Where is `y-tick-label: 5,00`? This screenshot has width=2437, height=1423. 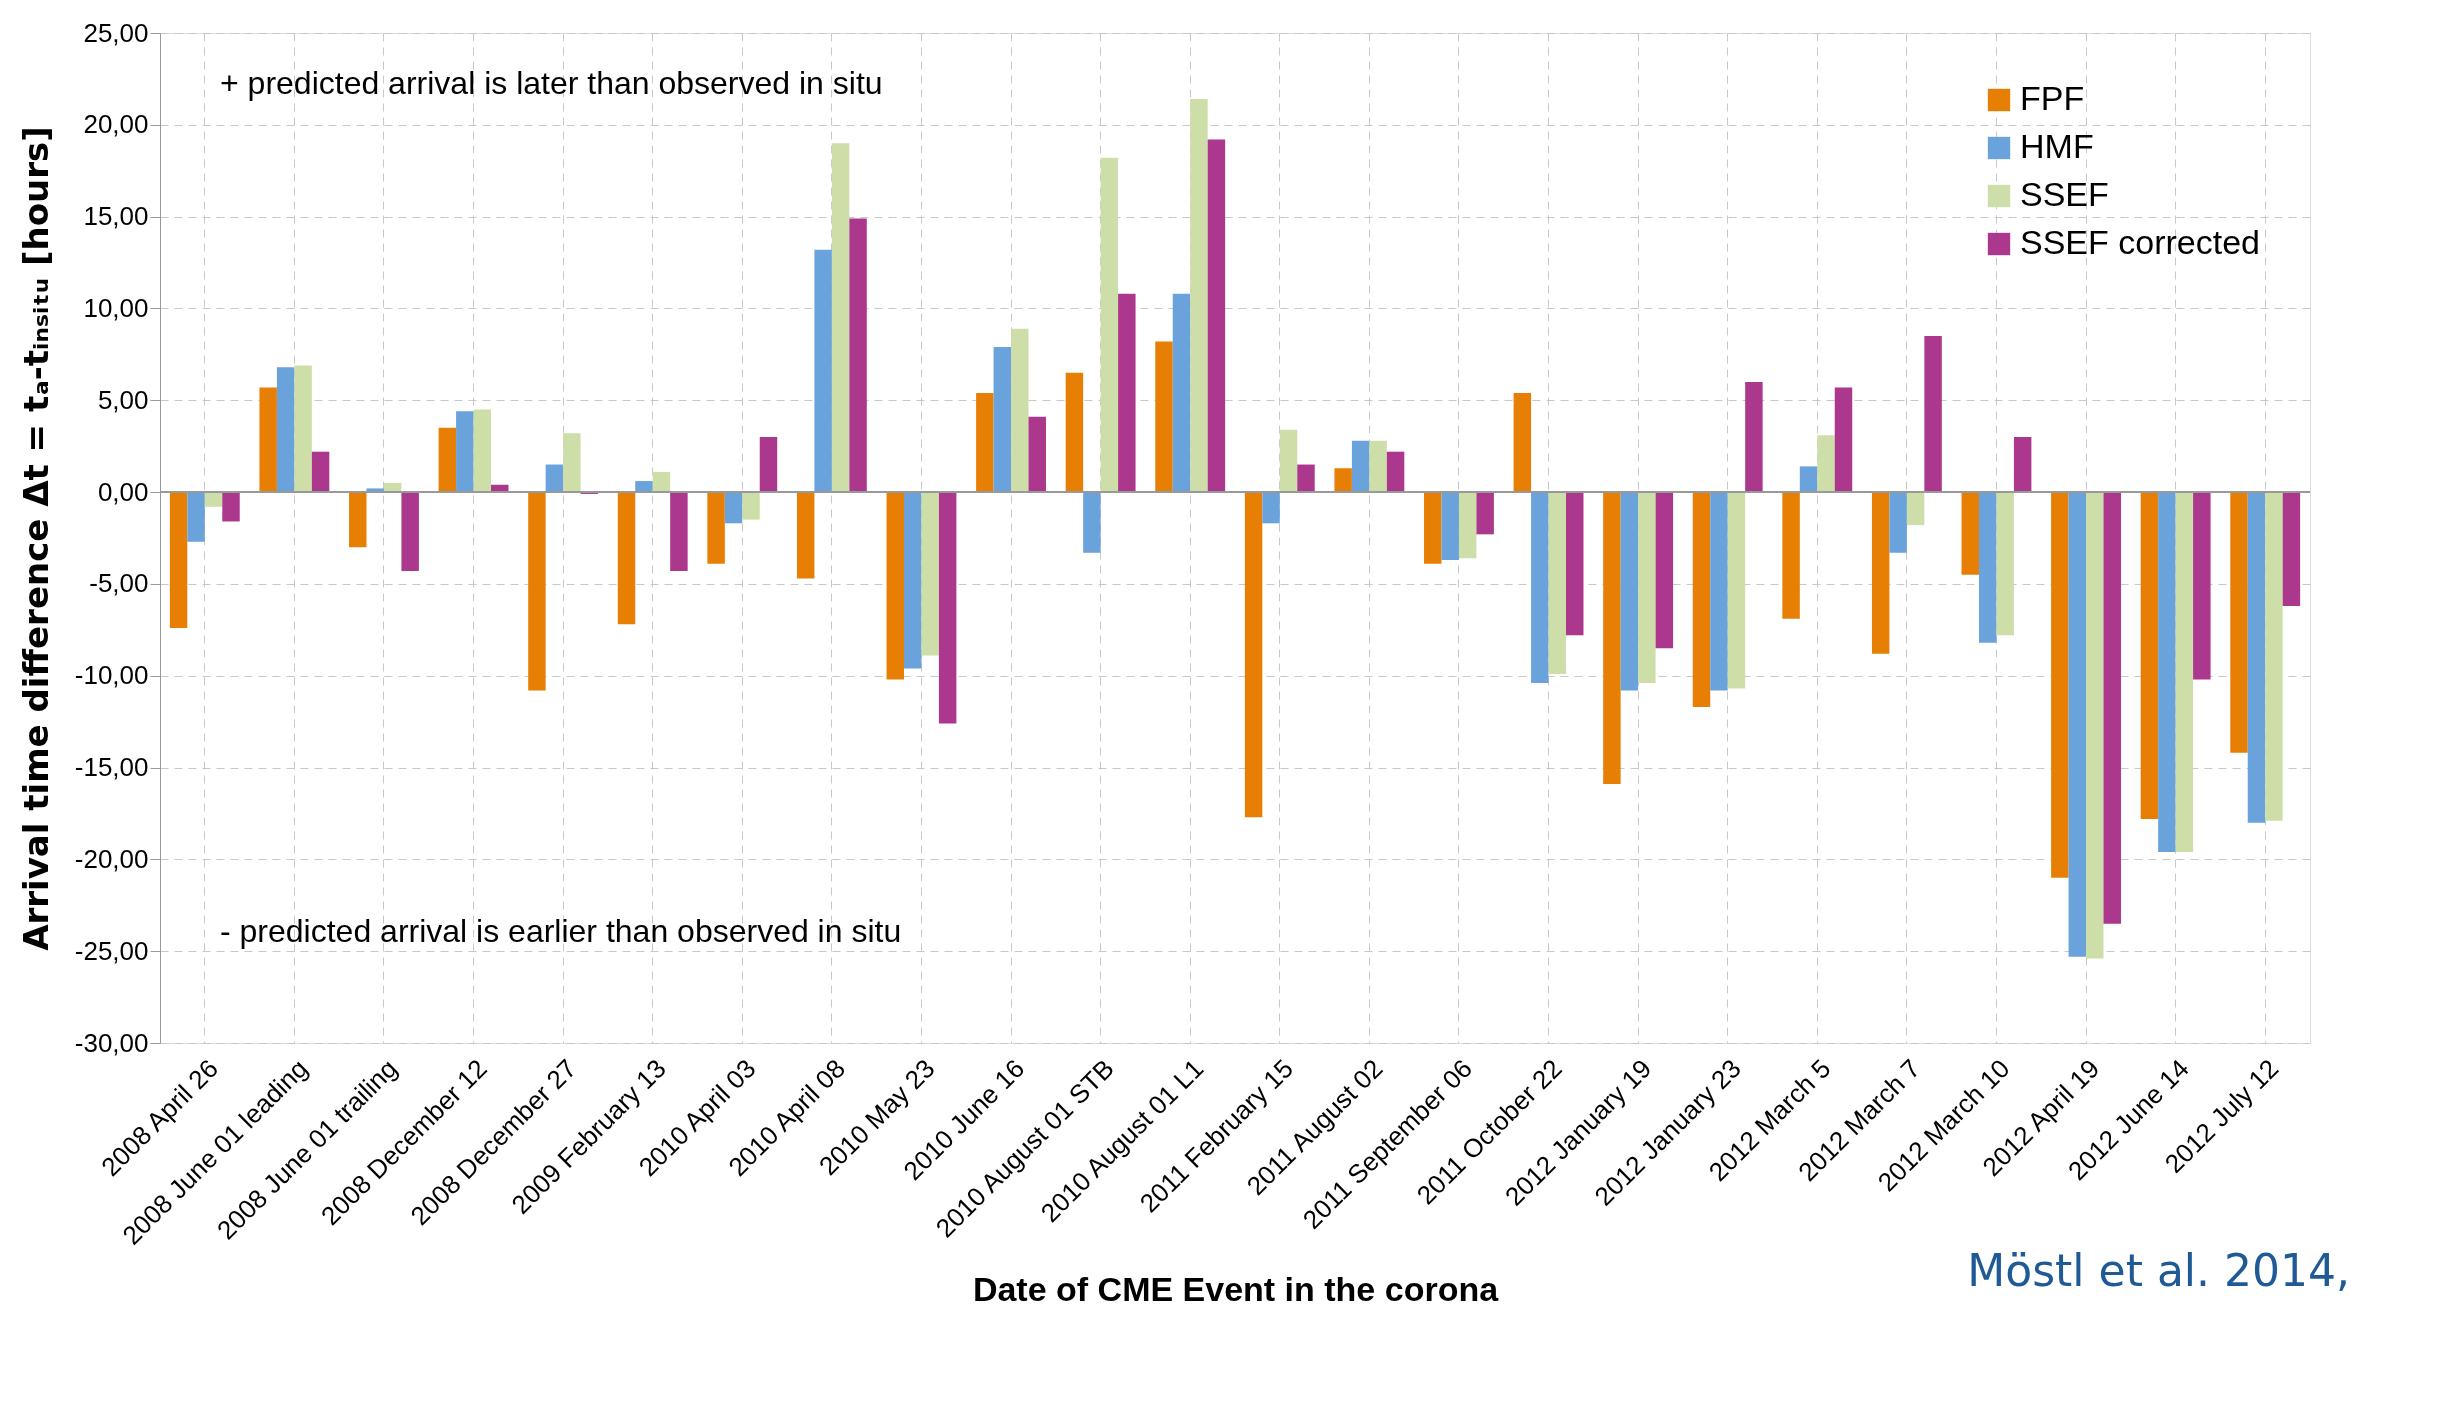
y-tick-label: 5,00 is located at coordinates (123, 399).